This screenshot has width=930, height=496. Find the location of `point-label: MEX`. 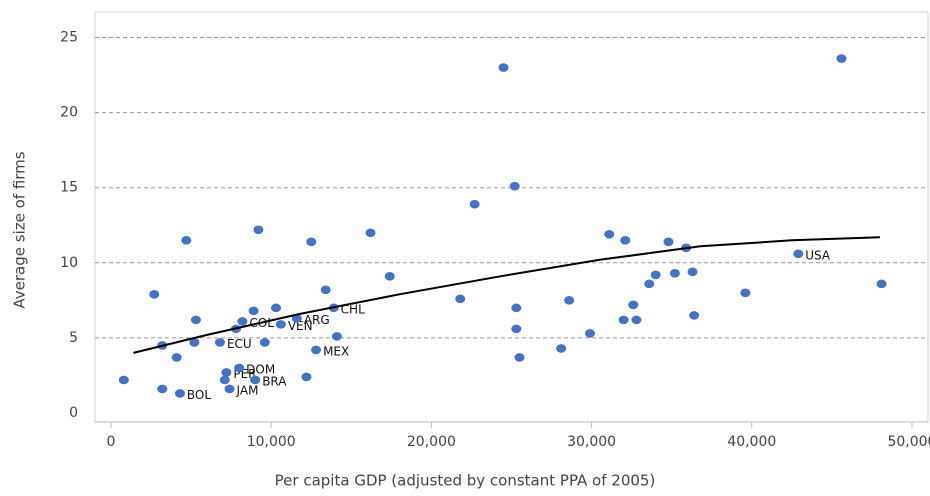

point-label: MEX is located at coordinates (336, 351).